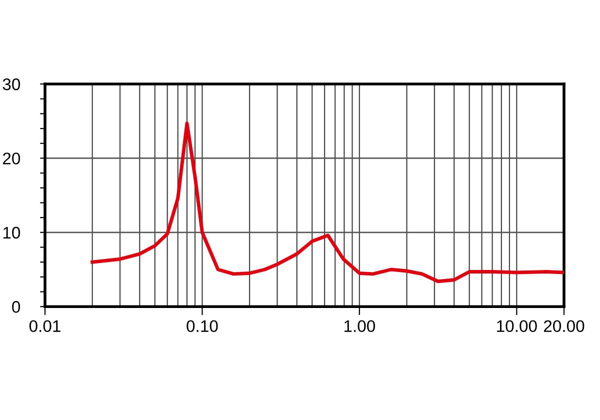 The height and width of the screenshot is (420, 600). I want to click on x-tick-label: 0.01, so click(44, 326).